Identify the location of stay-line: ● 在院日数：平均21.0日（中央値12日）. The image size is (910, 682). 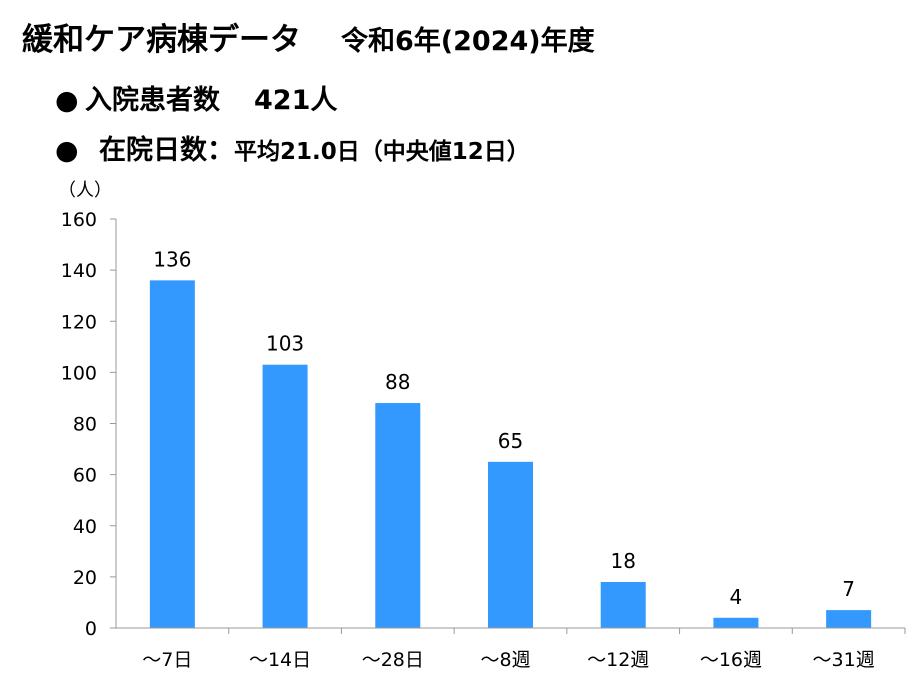
(292, 147).